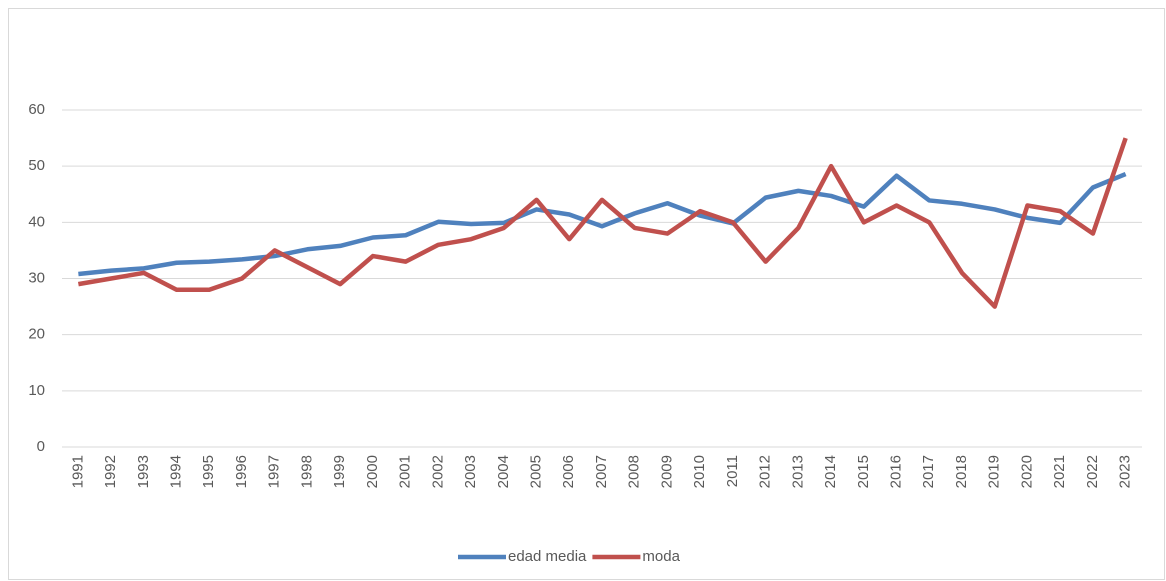 The height and width of the screenshot is (581, 1166). I want to click on y-tick-label: 0, so click(41, 446).